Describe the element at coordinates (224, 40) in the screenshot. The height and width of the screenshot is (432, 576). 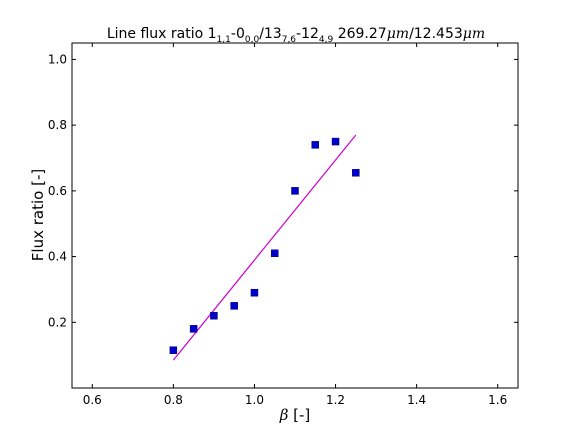
I see `title-sub1: 1,1` at that location.